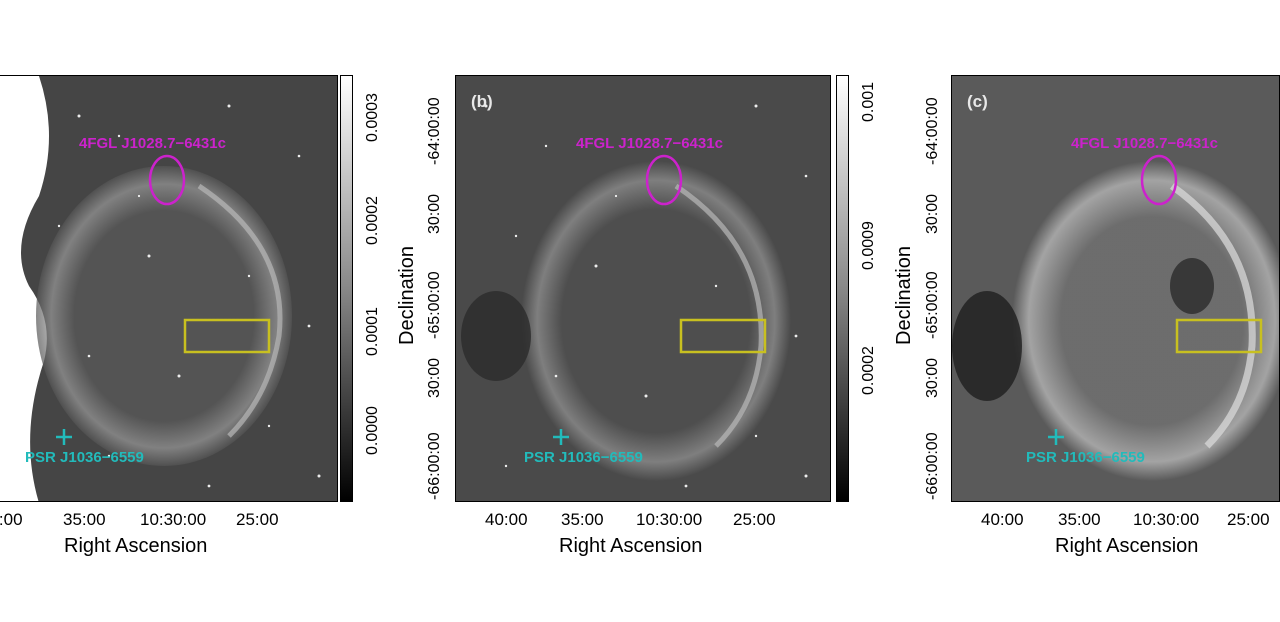 Image resolution: width=1280 pixels, height=622 pixels. I want to click on colorbar-a-tick: 0.0000, so click(372, 430).